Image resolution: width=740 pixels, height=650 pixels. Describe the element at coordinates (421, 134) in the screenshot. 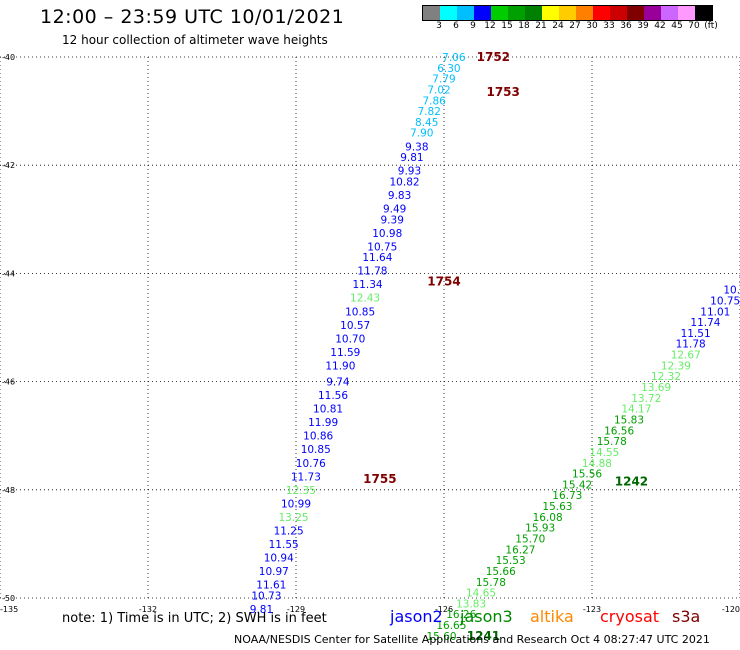

I see `wave-height-value: 7.90` at that location.